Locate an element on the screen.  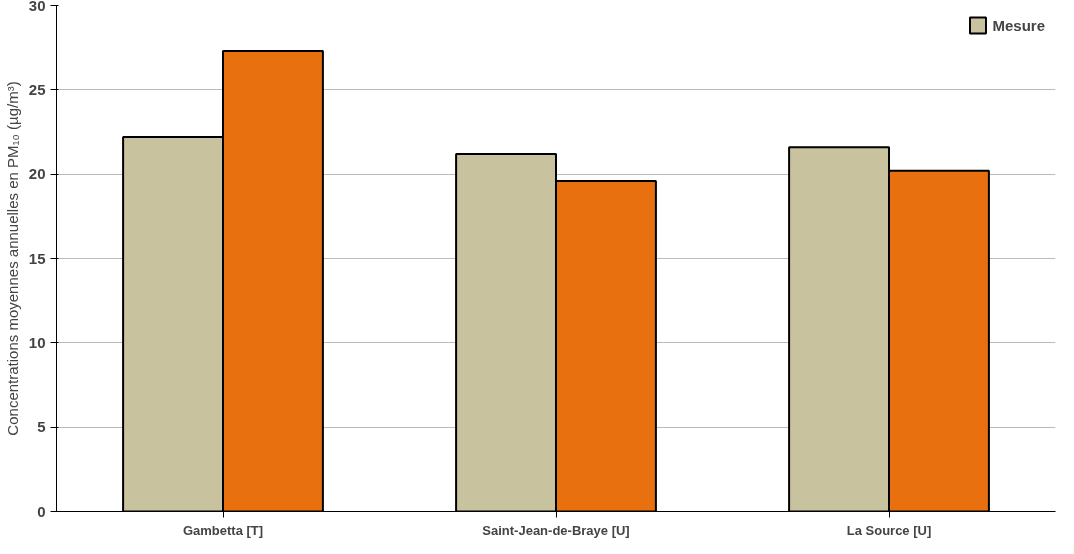
y-tick-label: 15 is located at coordinates (37, 258).